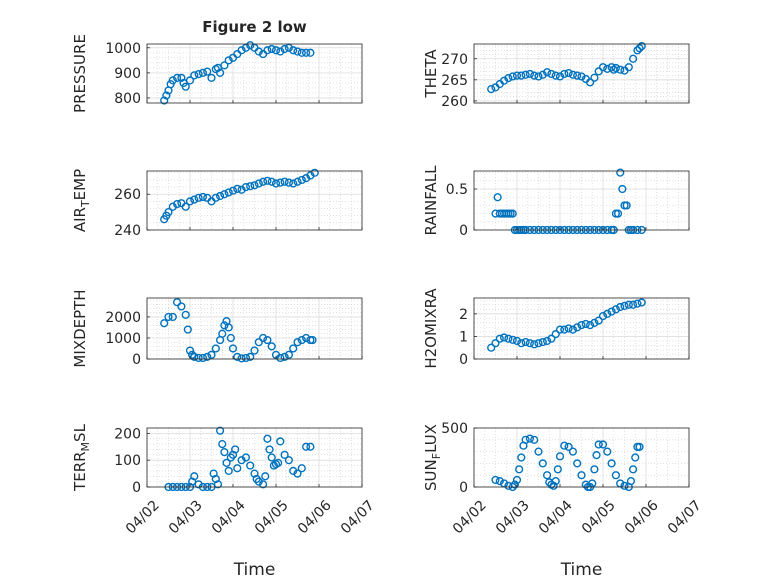 The width and height of the screenshot is (778, 583). What do you see at coordinates (127, 99) in the screenshot?
I see `y-tick-label: 800` at bounding box center [127, 99].